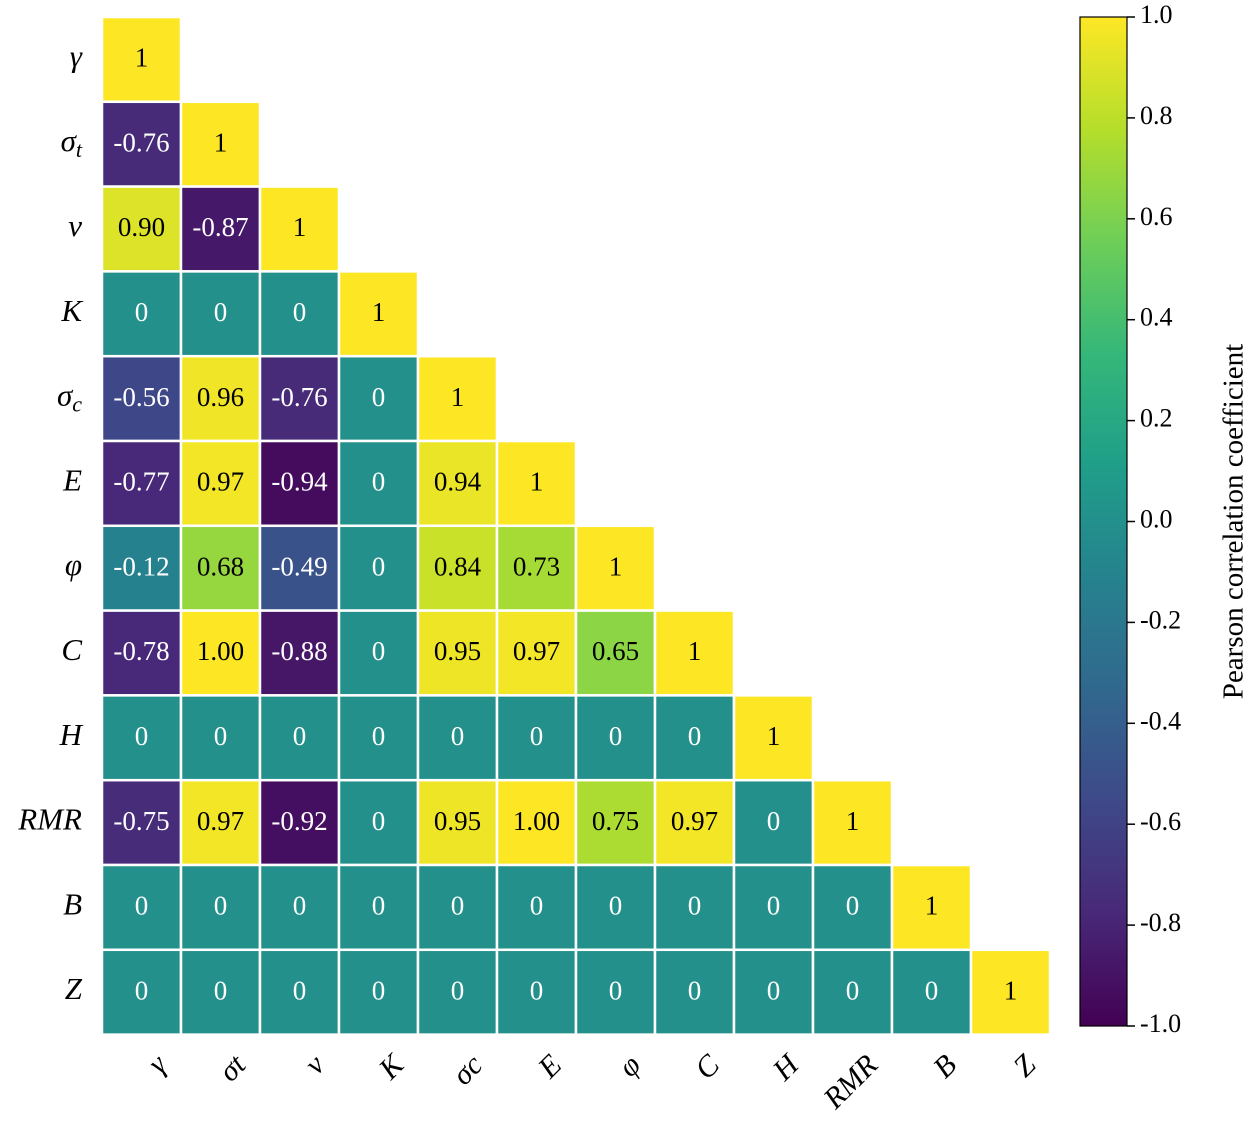 The height and width of the screenshot is (1123, 1255). Describe the element at coordinates (1024, 1065) in the screenshot. I see `column-label: Z` at that location.